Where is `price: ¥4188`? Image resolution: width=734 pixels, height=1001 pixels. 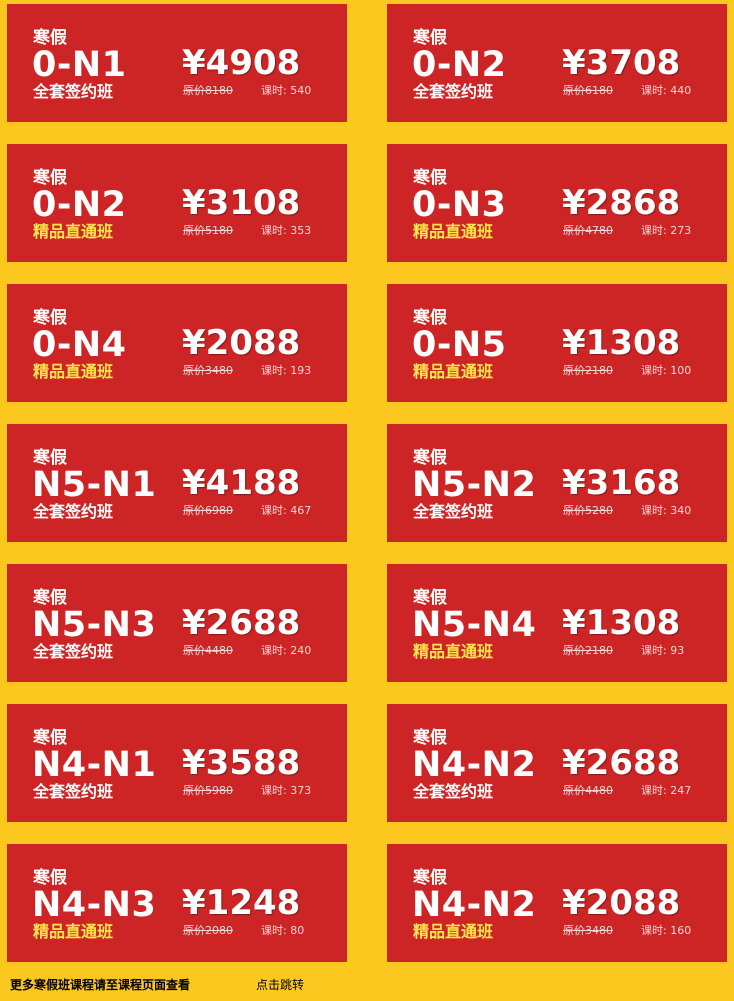
price: ¥4188 is located at coordinates (241, 483).